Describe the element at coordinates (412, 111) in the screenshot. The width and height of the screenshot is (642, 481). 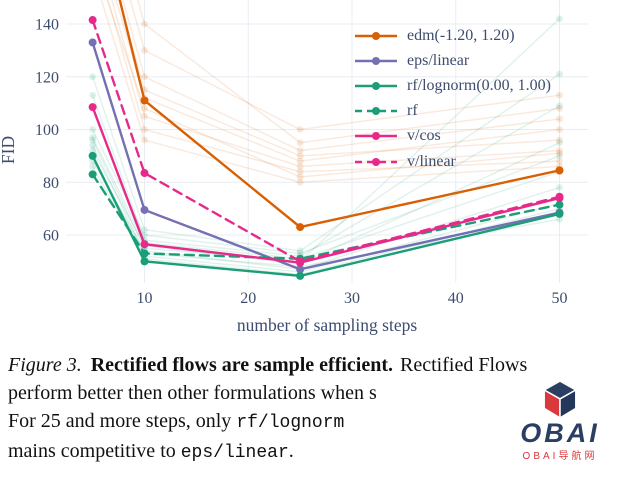
I see `legend-label: rf` at that location.